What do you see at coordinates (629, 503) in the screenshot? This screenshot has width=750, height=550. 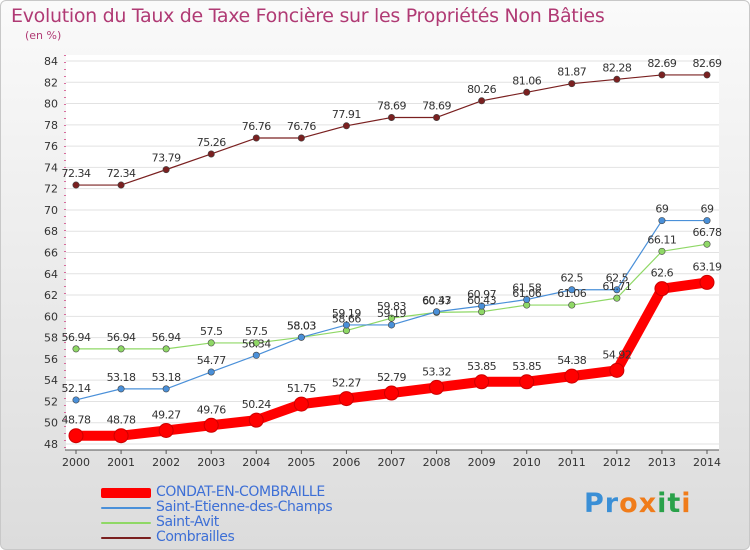 I see `logo-letter: o` at bounding box center [629, 503].